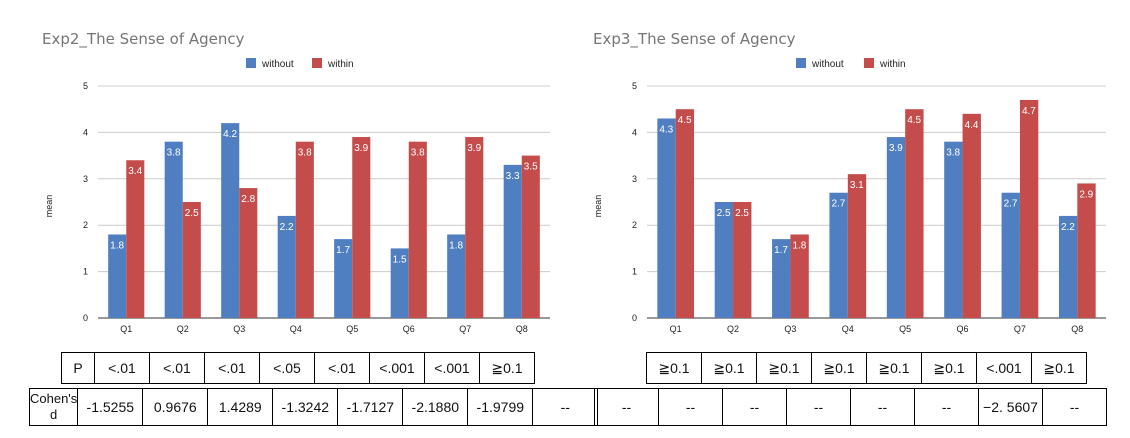 The image size is (1130, 438). Describe the element at coordinates (370, 407) in the screenshot. I see `cohens-d-q5: -1.7127` at that location.